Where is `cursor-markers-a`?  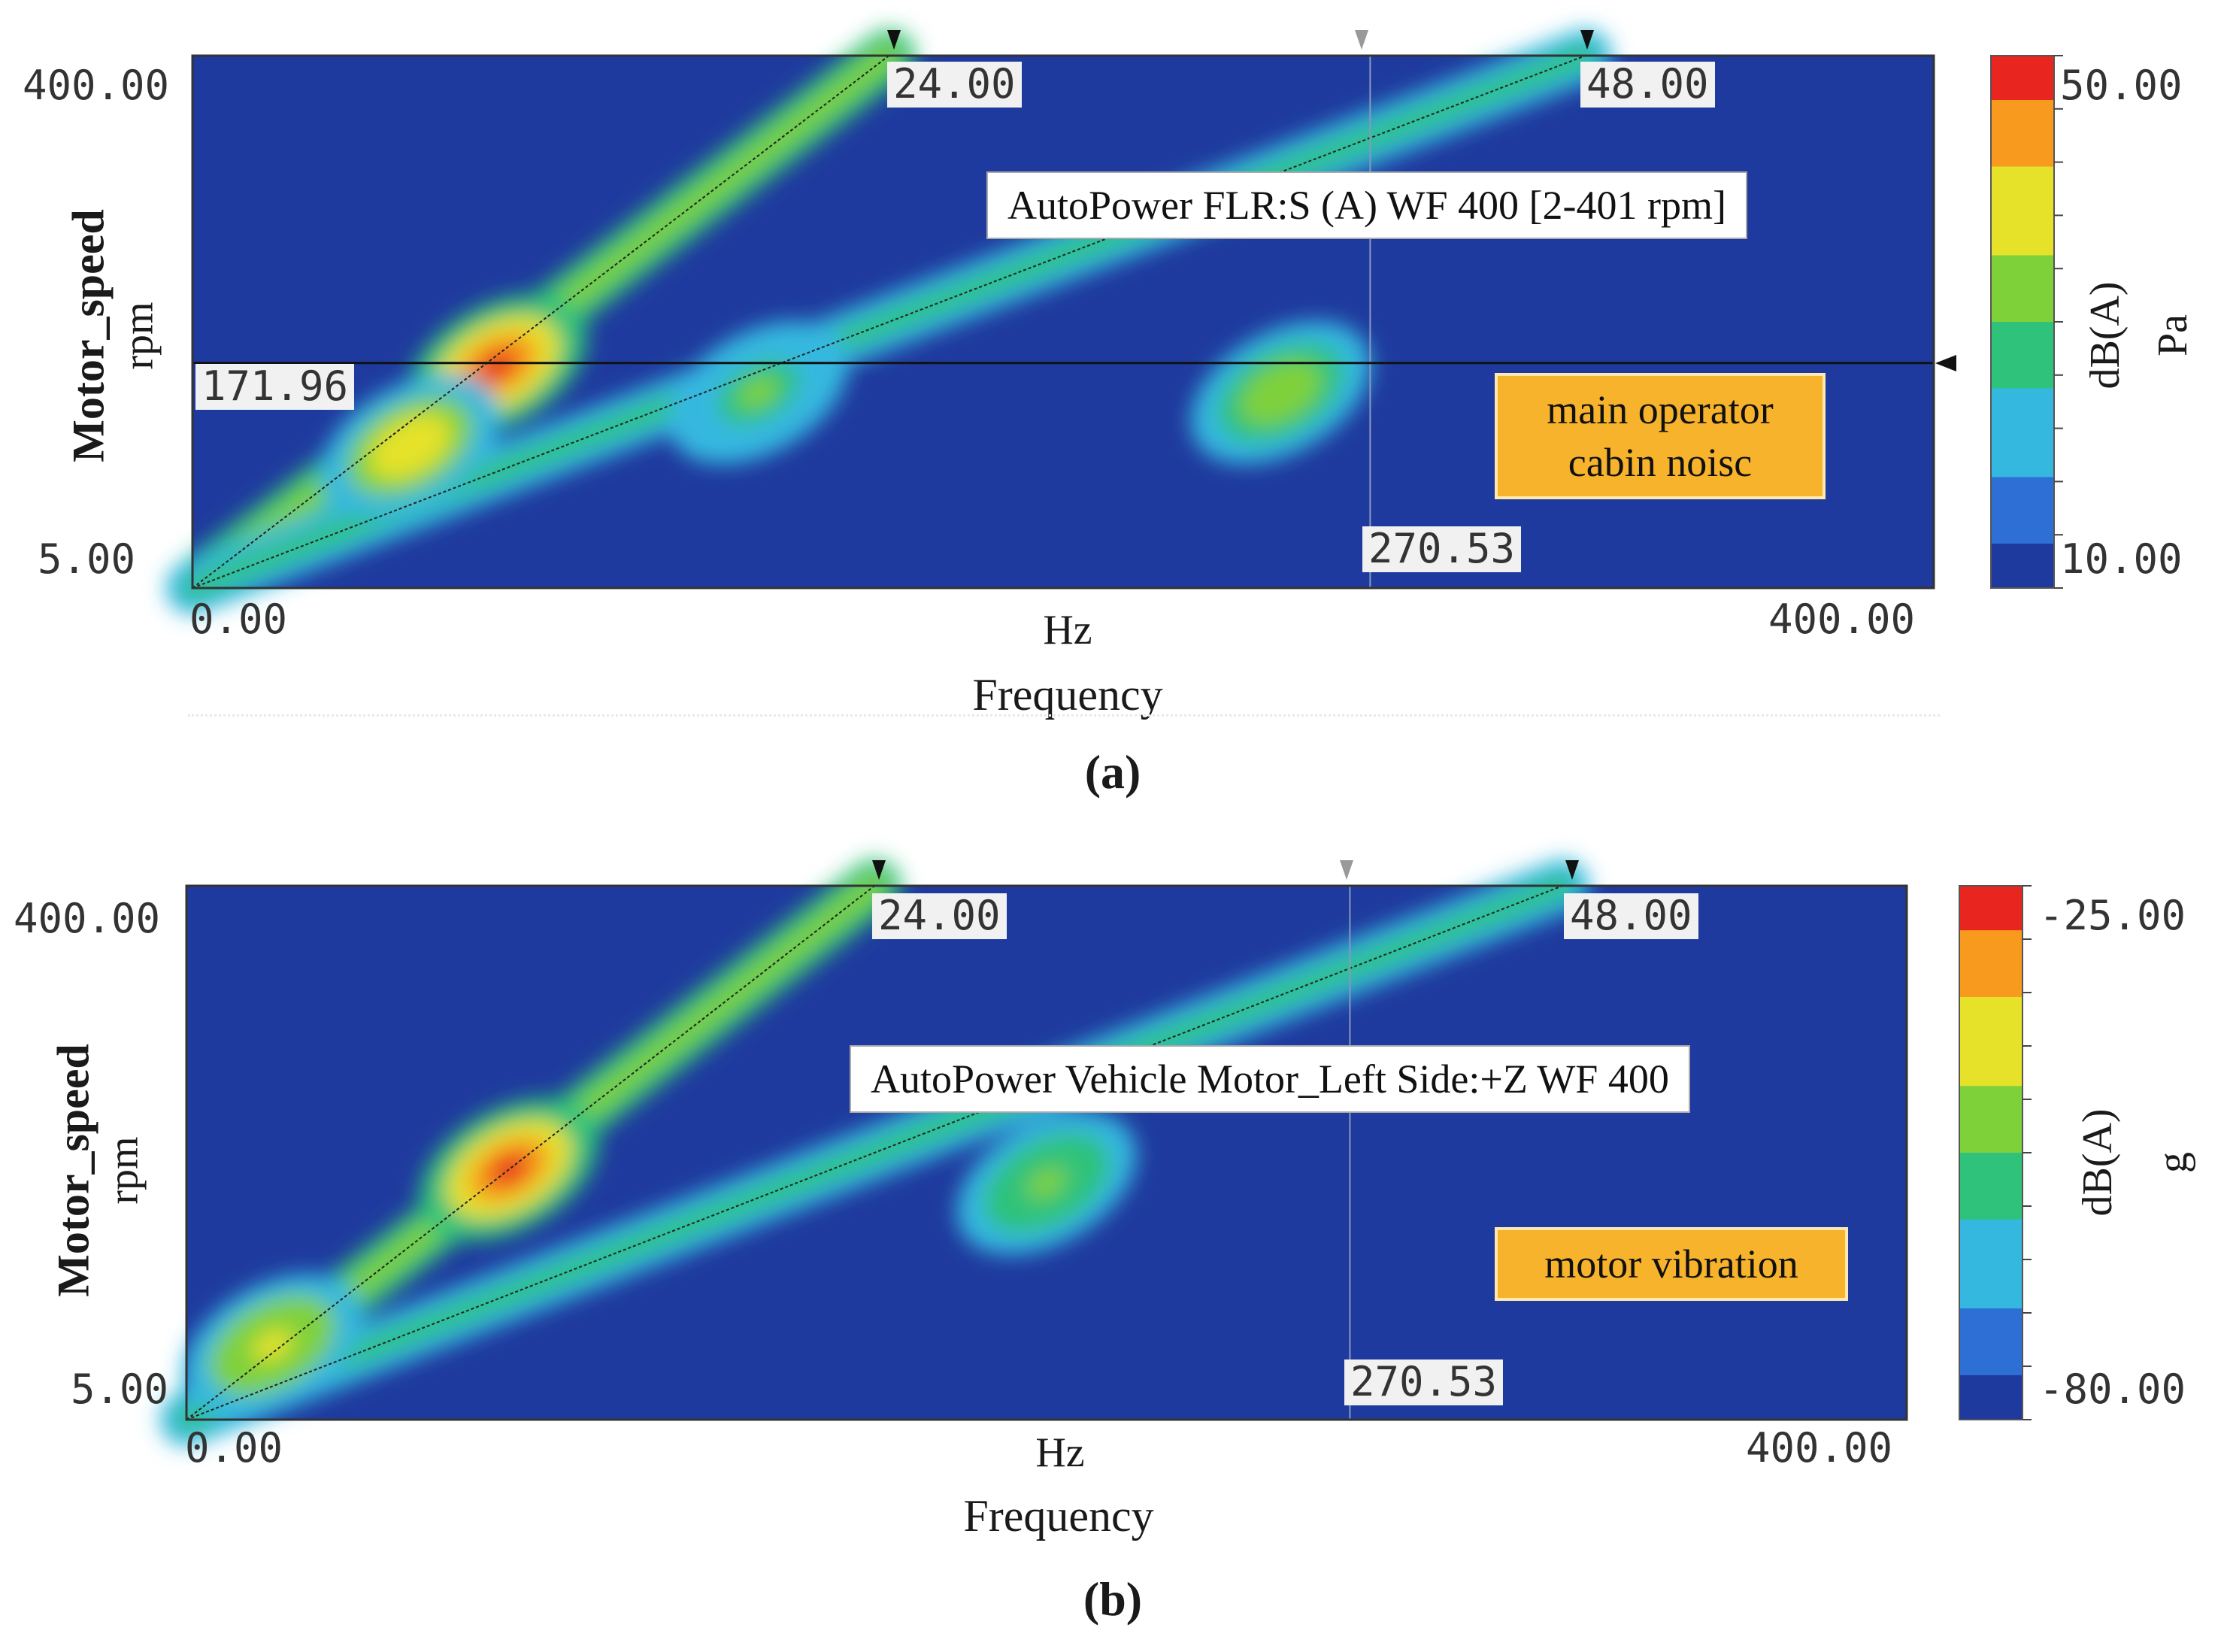
cursor-markers-a is located at coordinates (1240, 40).